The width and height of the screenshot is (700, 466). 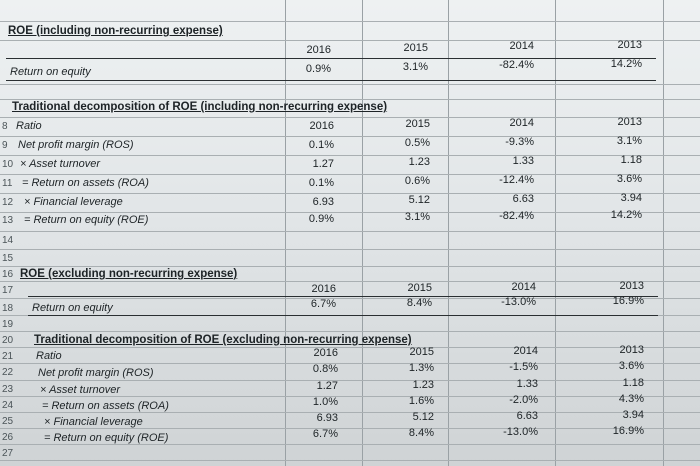 I want to click on year-header: 2013, so click(x=629, y=45).